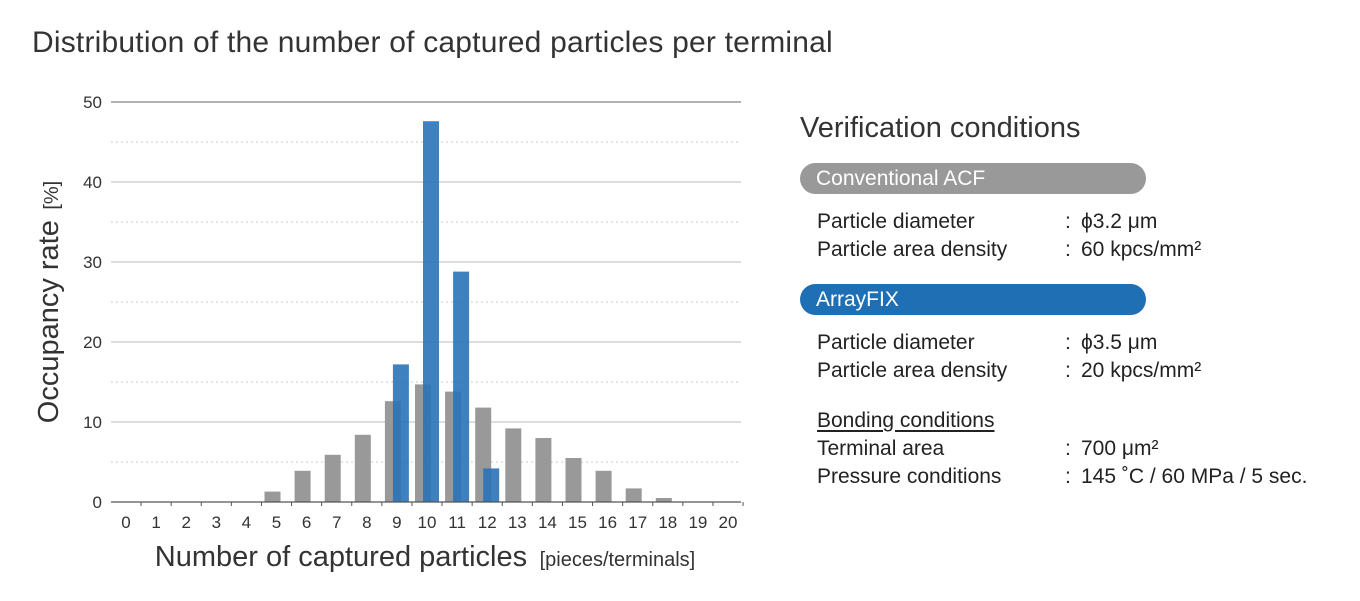 This screenshot has width=1360, height=601. Describe the element at coordinates (92, 422) in the screenshot. I see `y-tick-label: 10` at that location.